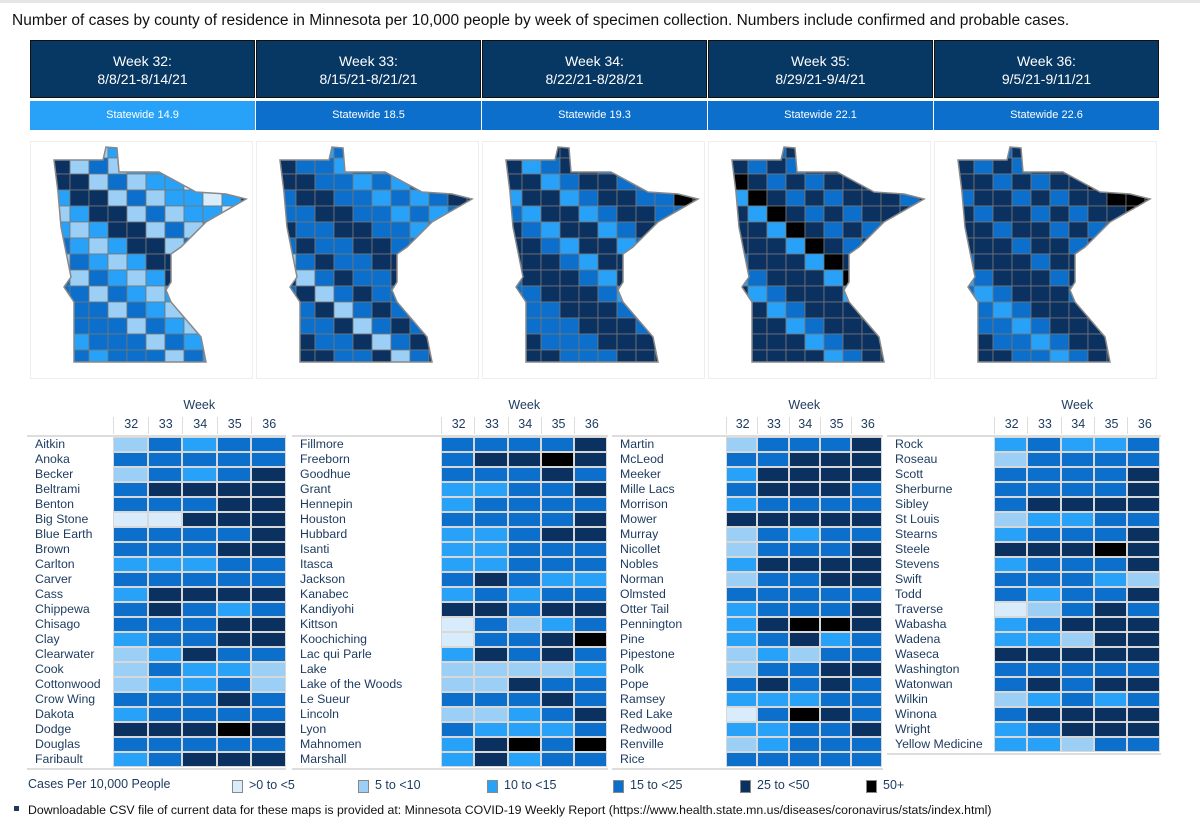 The width and height of the screenshot is (1200, 831). I want to click on county-name: Mahnomen, so click(331, 744).